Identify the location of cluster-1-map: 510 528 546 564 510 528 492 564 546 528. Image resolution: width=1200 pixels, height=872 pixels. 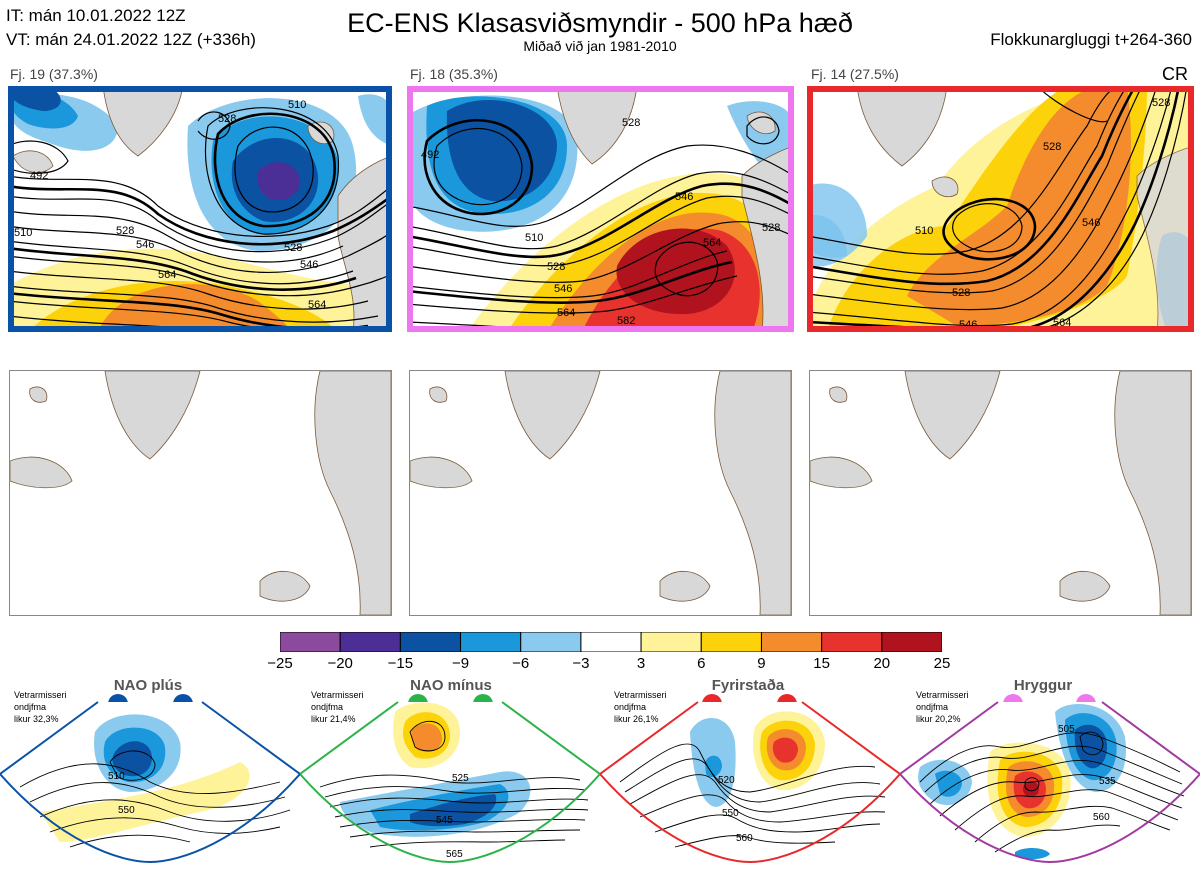
(200, 209).